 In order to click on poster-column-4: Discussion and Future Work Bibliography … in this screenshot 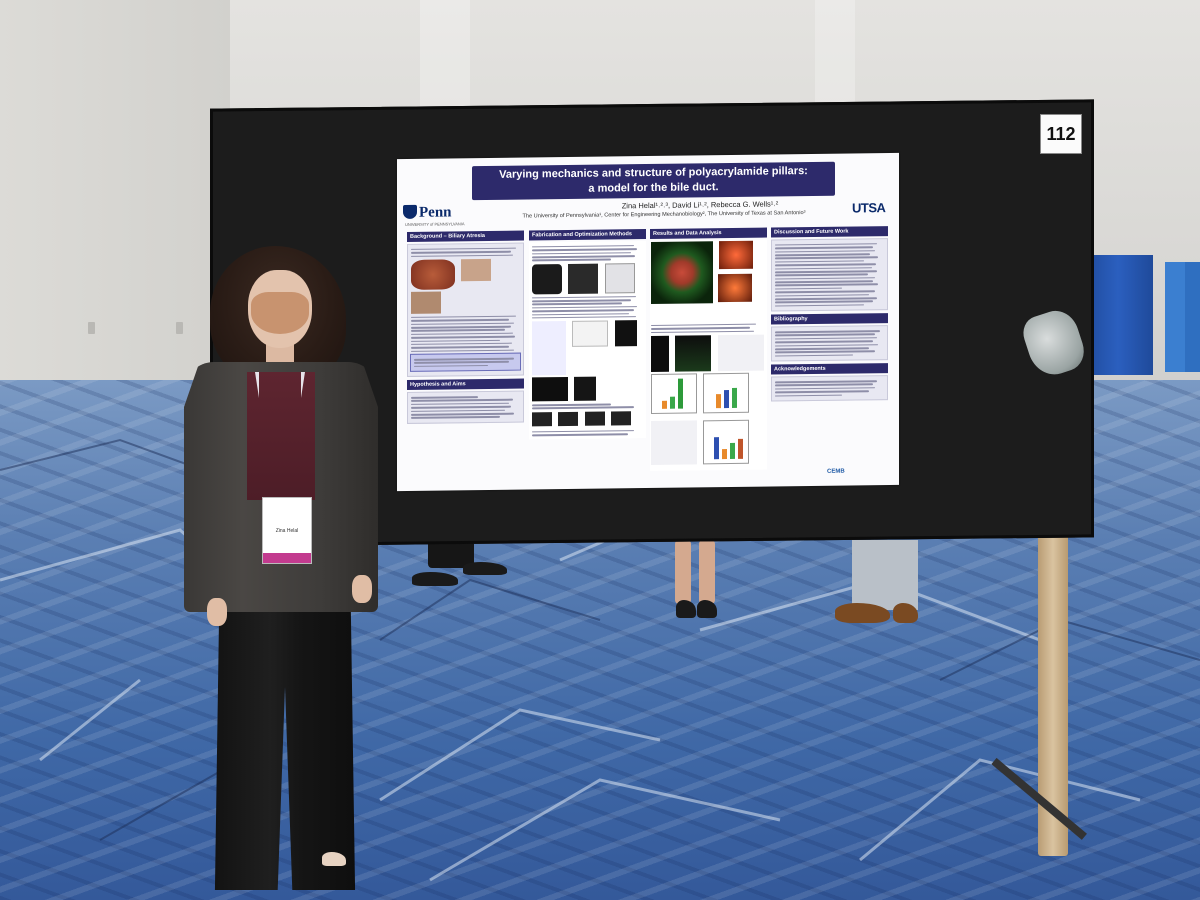, I will do `click(829, 354)`.